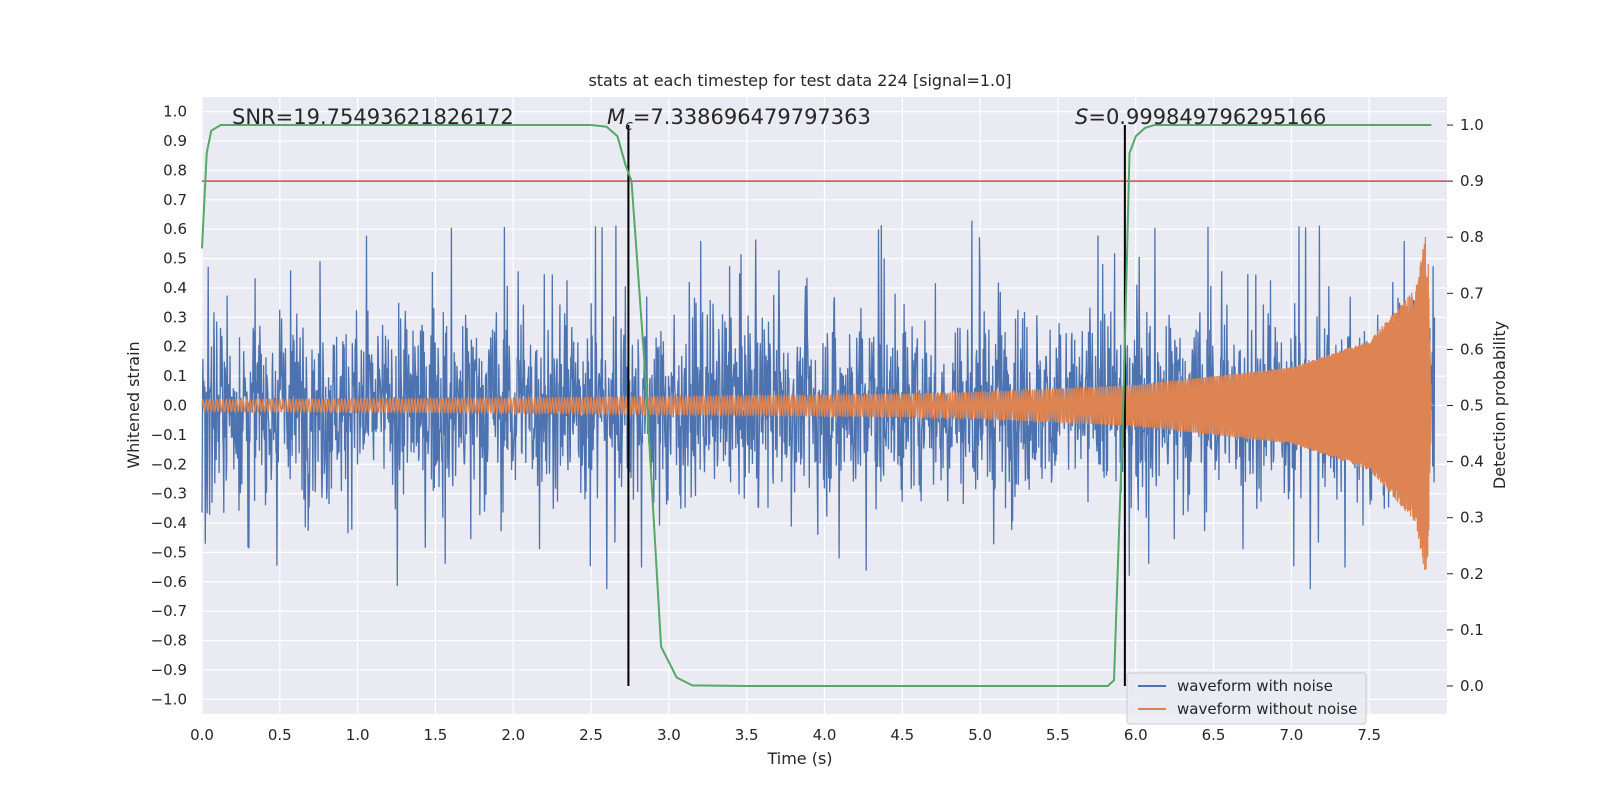  I want to click on x-tick-label: 1.5, so click(436, 735).